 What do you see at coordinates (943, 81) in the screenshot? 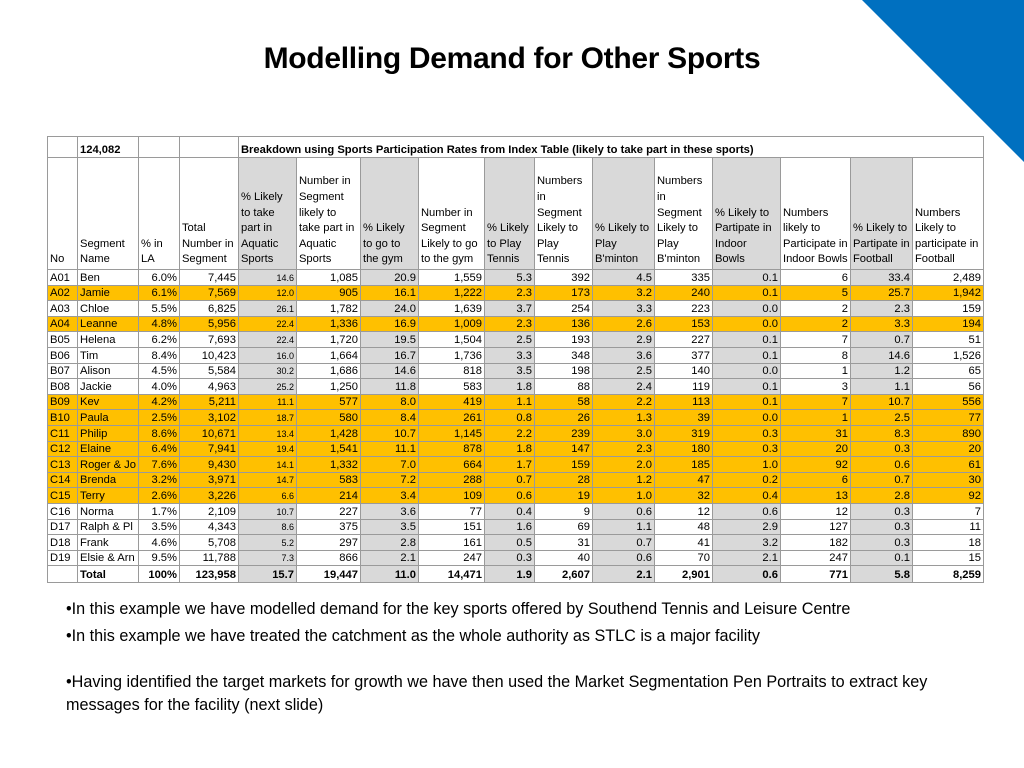
I see `corner-accent-triangle` at bounding box center [943, 81].